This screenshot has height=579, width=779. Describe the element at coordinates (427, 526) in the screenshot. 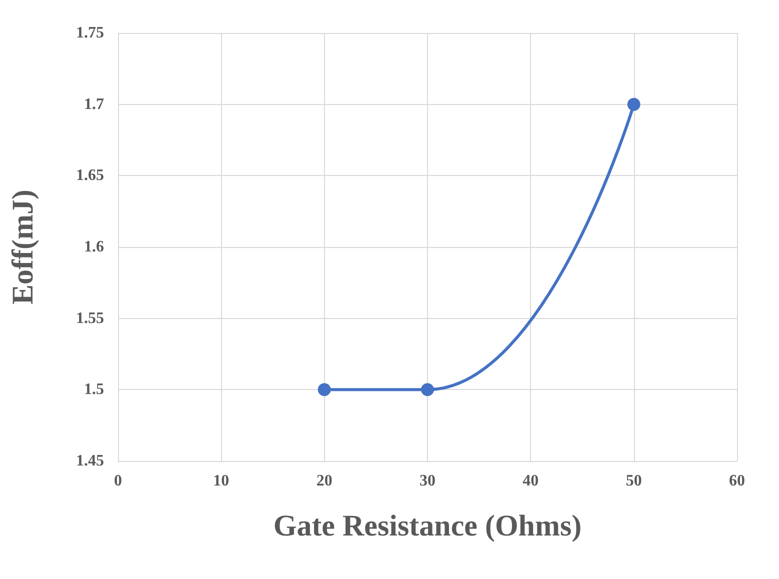

I see `x-axis-title: Gate Resistance (Ohms)` at that location.